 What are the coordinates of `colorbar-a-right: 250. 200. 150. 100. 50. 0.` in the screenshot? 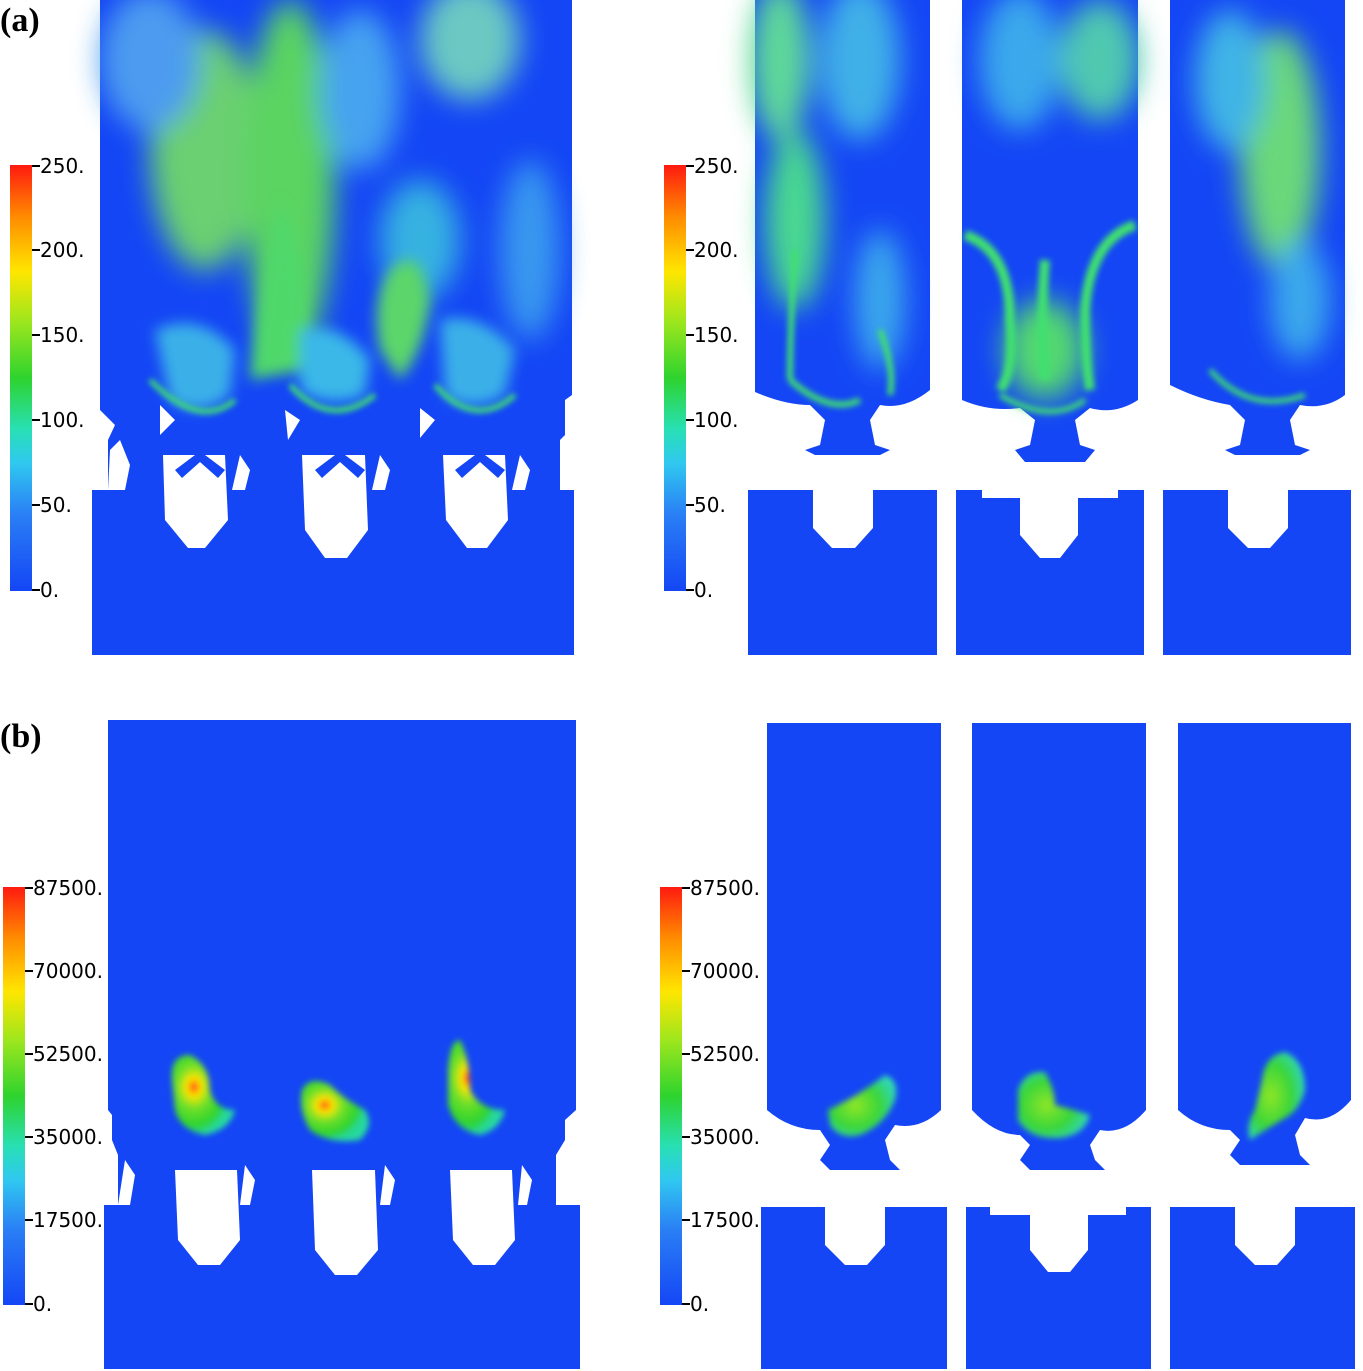 It's located at (701, 378).